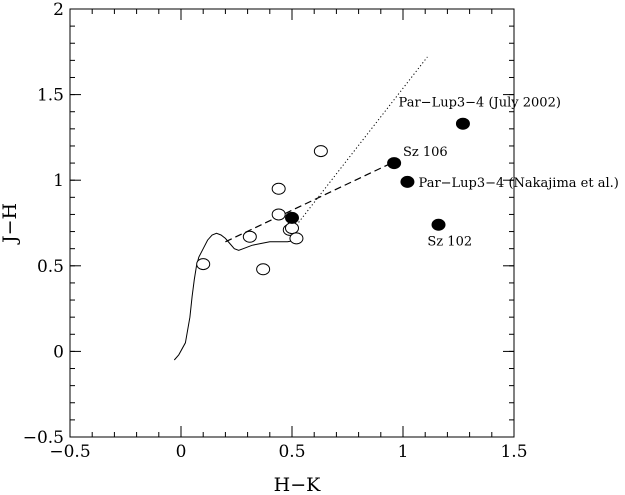 Image resolution: width=625 pixels, height=495 pixels. What do you see at coordinates (50, 267) in the screenshot?
I see `y-tick-label: 0.5` at bounding box center [50, 267].